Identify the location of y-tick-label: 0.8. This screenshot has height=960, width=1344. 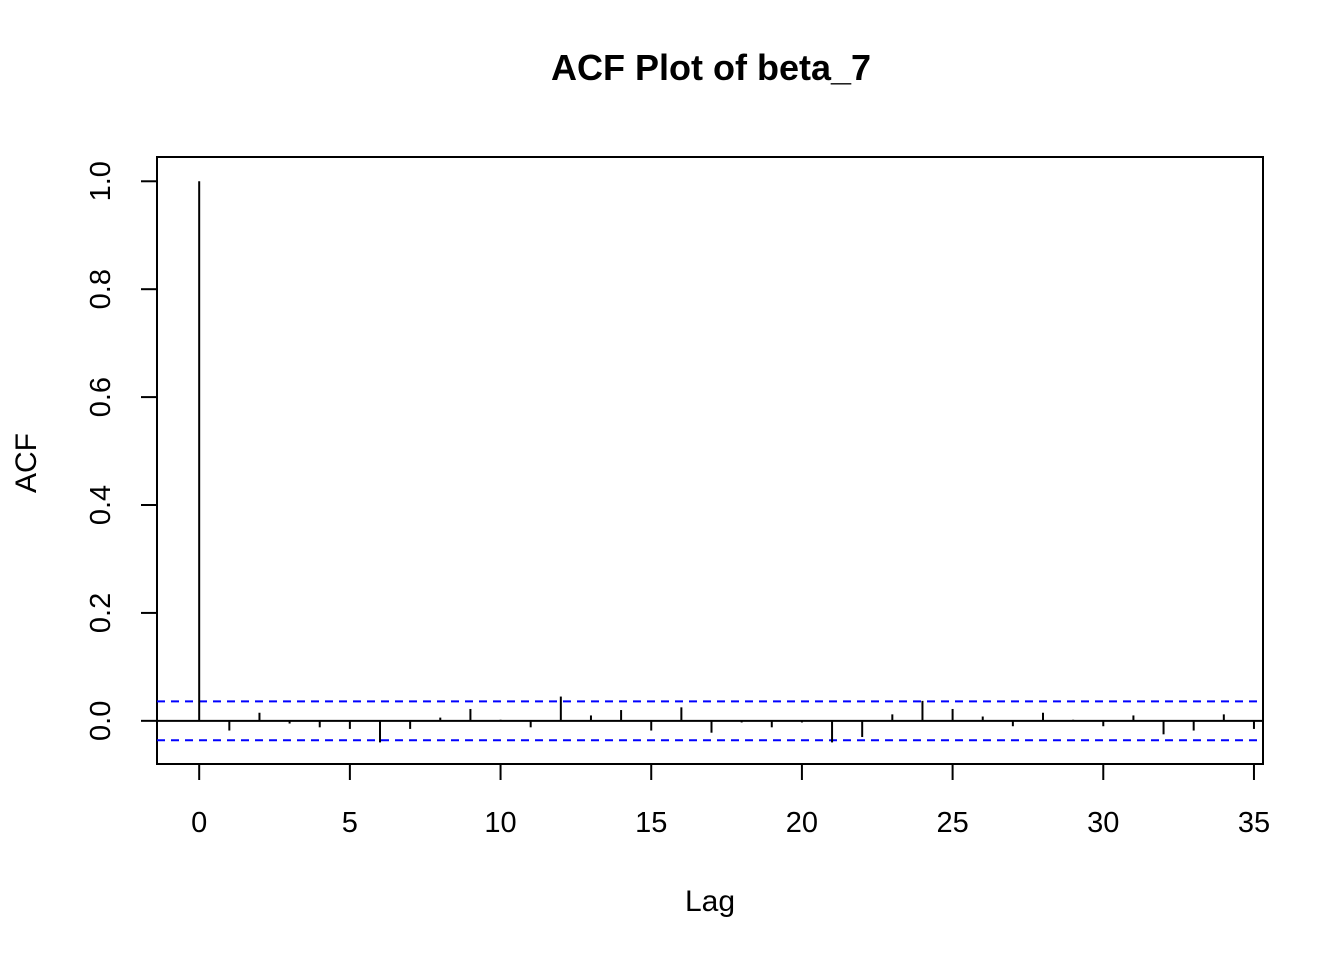
(101, 289).